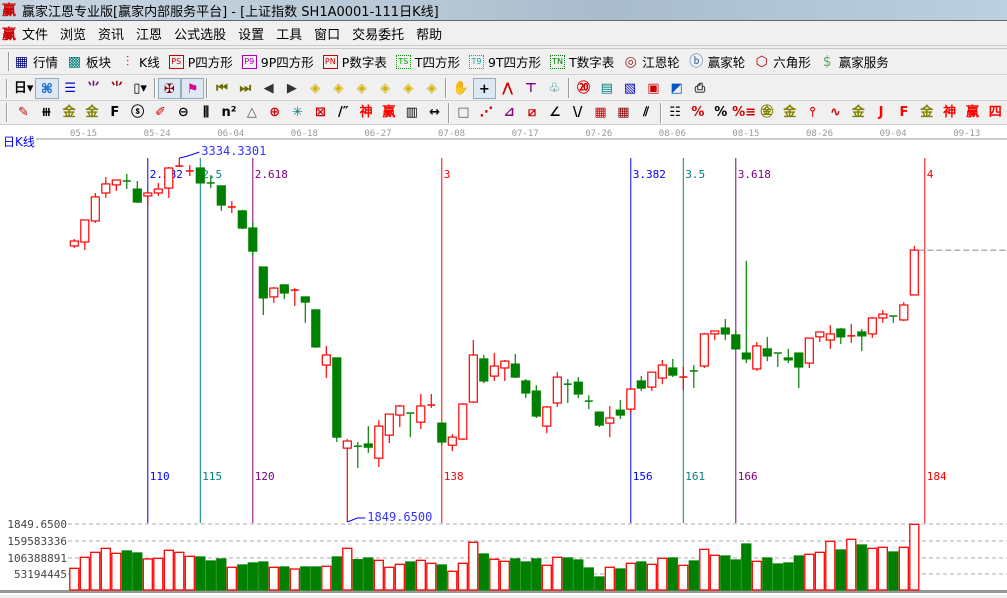 This screenshot has height=598, width=1007. Describe the element at coordinates (183, 112) in the screenshot. I see `circle-ruler-icon: ⊖` at that location.